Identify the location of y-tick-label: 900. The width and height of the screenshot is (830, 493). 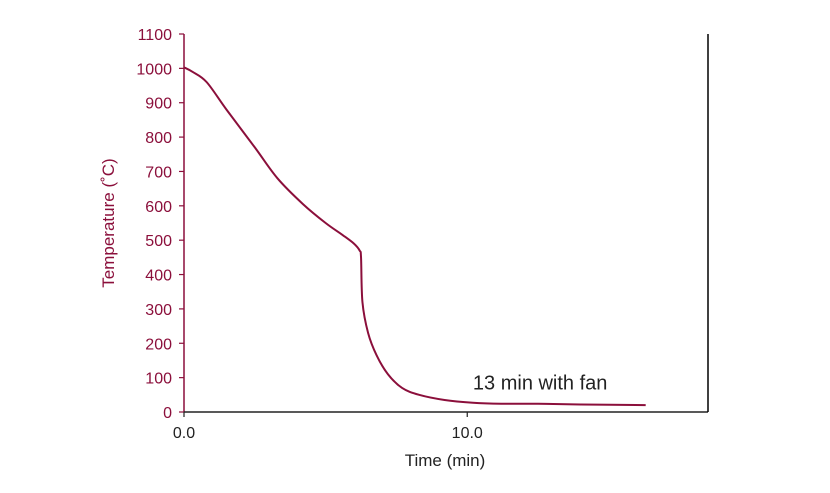
(158, 104).